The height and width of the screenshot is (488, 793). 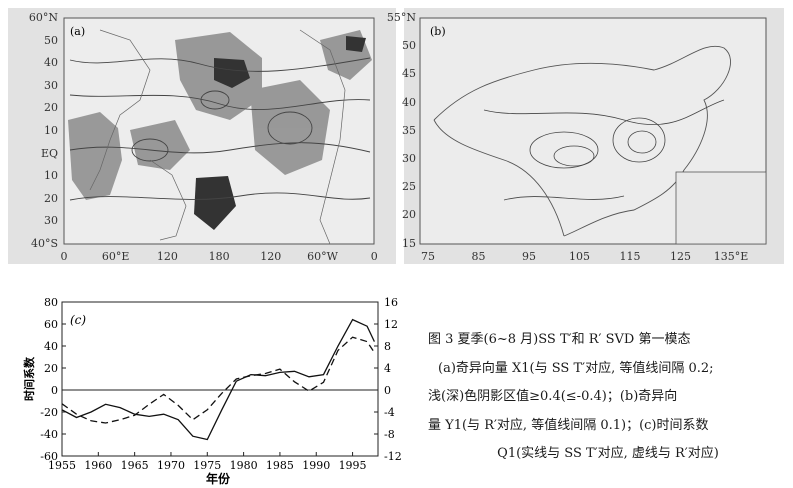 What do you see at coordinates (438, 31) in the screenshot?
I see `map-b-panel-label: (b)` at bounding box center [438, 31].